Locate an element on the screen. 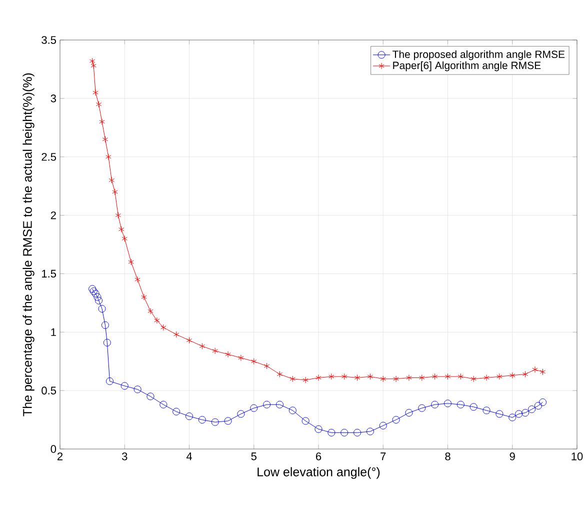 Image resolution: width=587 pixels, height=509 pixels. x-axis-title: Low elevation angle(°) is located at coordinates (319, 473).